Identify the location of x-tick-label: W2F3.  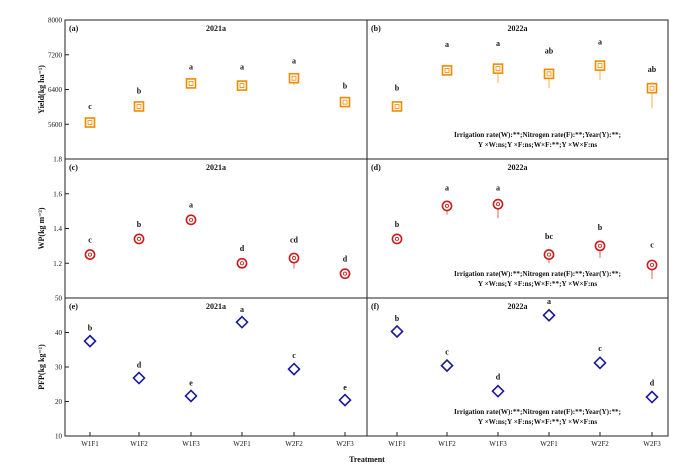
(652, 444).